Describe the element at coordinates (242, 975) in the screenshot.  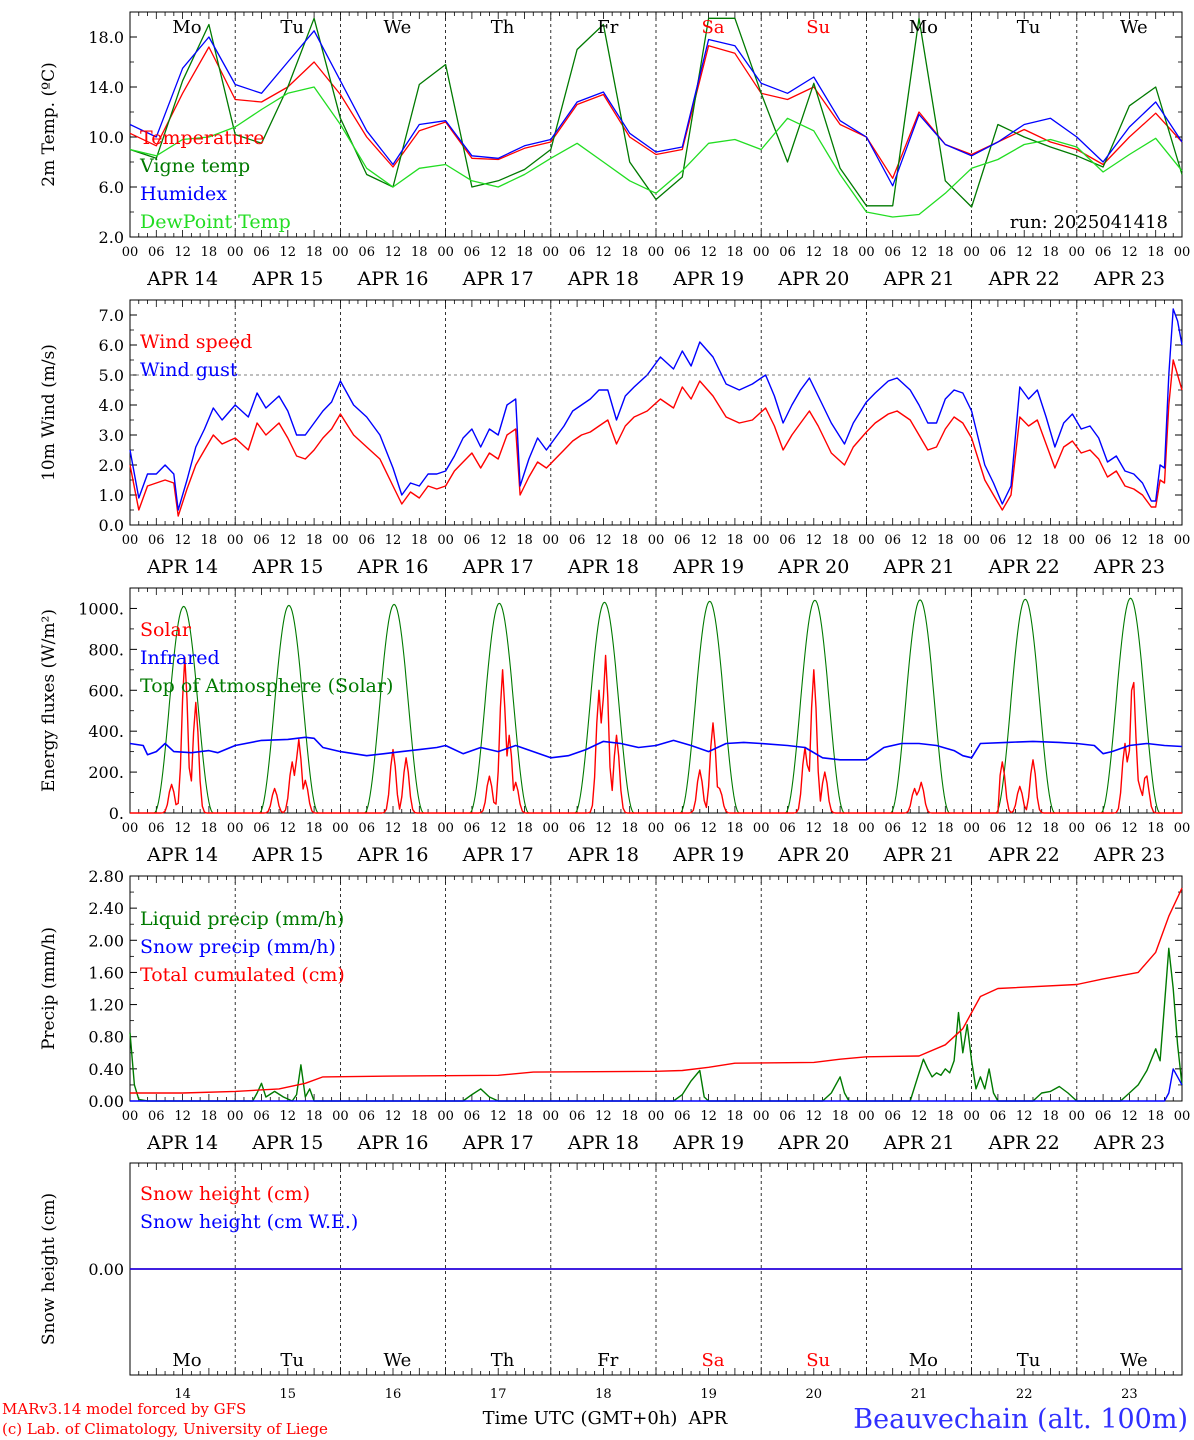
I see `legend-entry: Total cumulated (cm)` at that location.